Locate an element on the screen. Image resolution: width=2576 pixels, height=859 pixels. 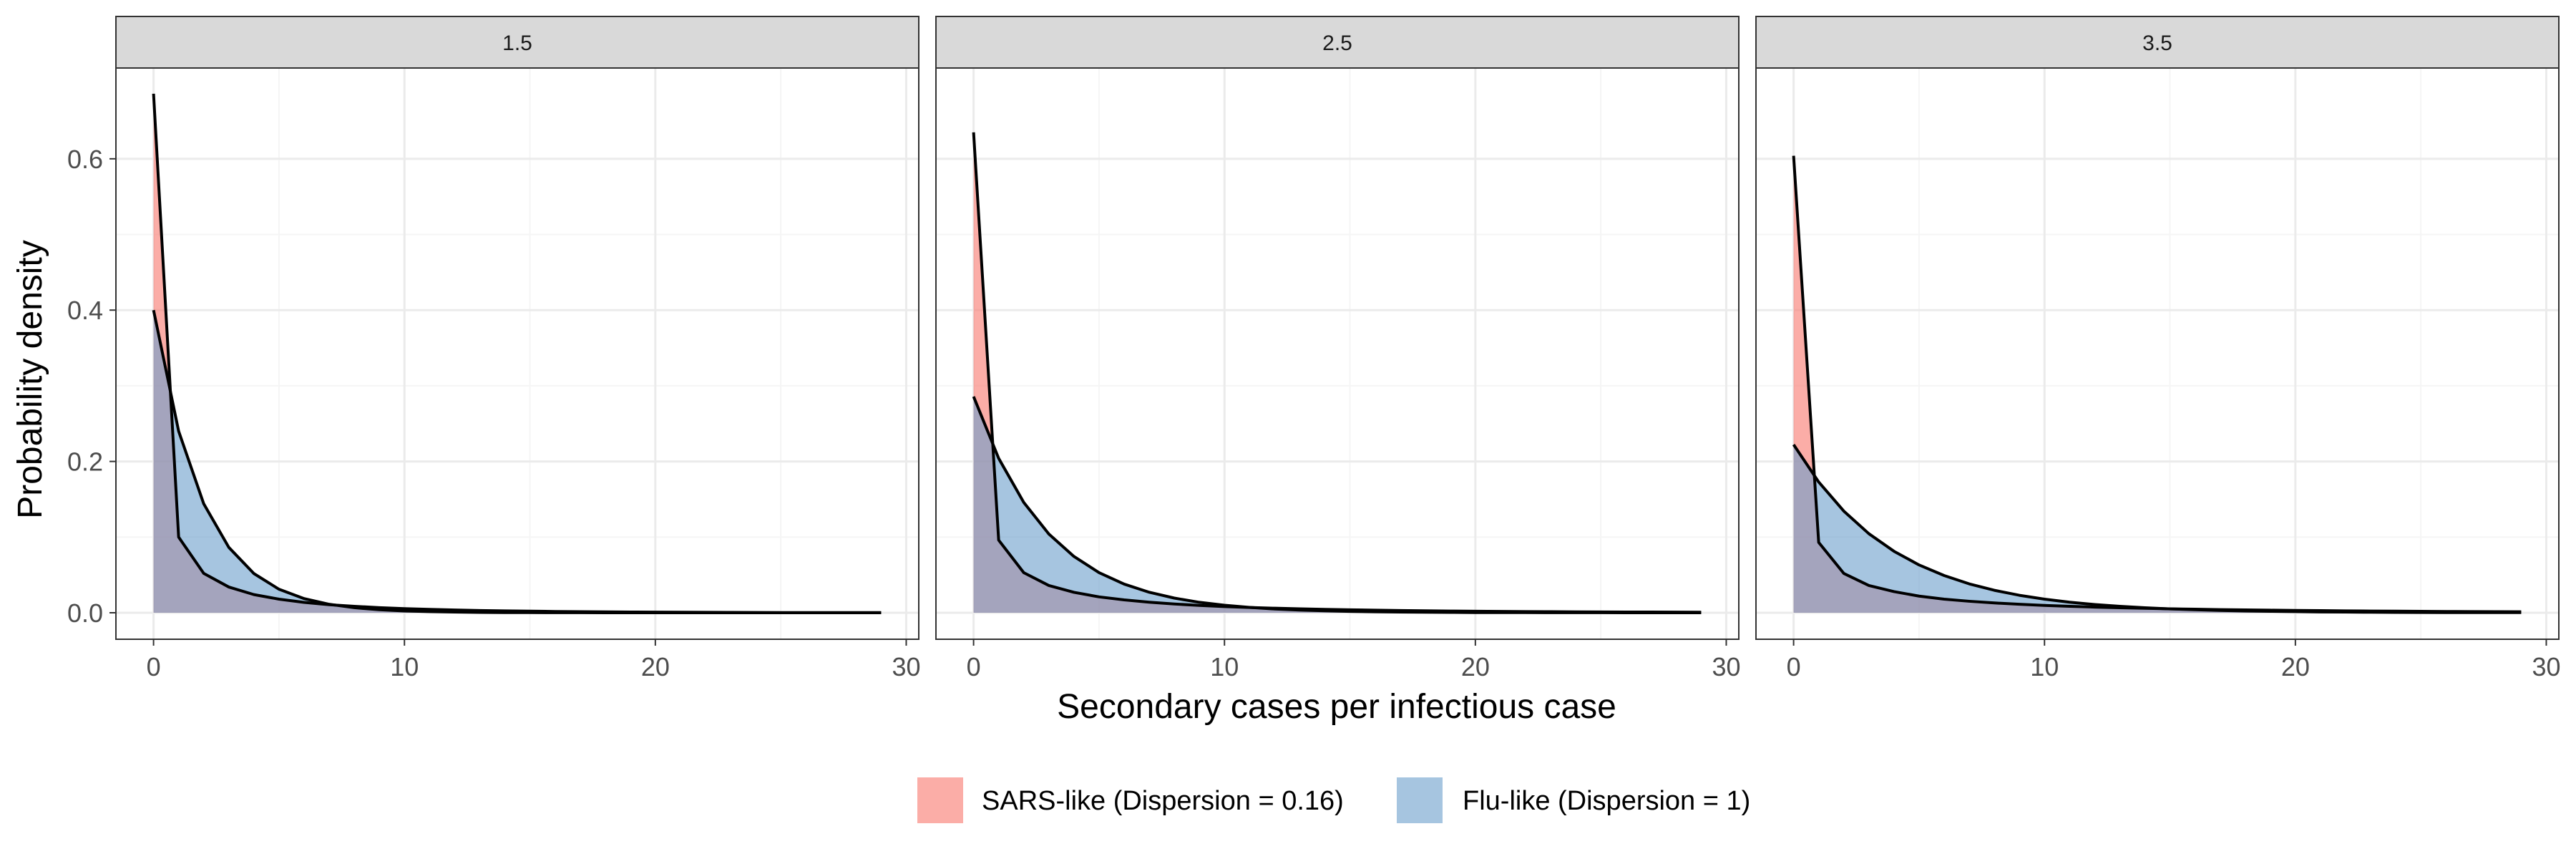
y-tick-label: 0.2 is located at coordinates (85, 462).